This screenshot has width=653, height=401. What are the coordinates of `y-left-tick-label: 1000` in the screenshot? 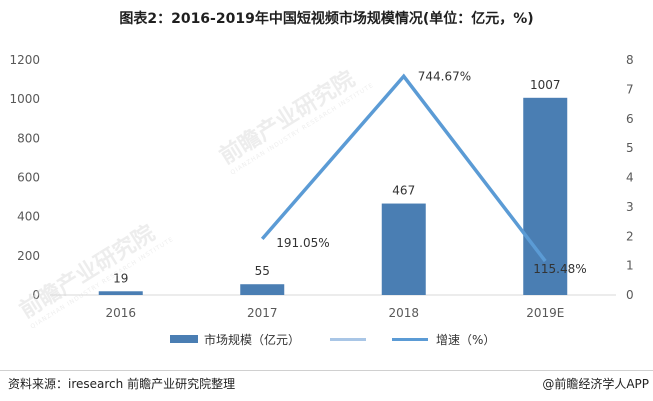 It's located at (24, 99).